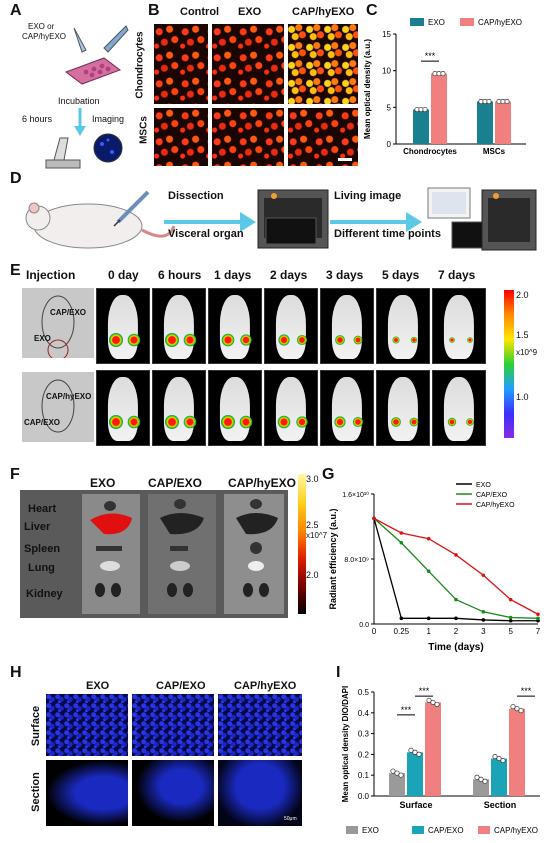 The height and width of the screenshot is (843, 550). Describe the element at coordinates (428, 631) in the screenshot. I see `chart-g-xtick-label: 1` at that location.